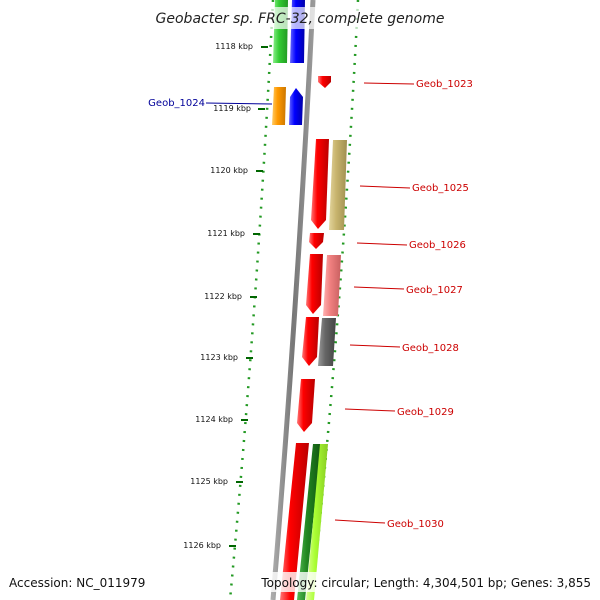 This screenshot has width=600, height=600. What do you see at coordinates (226, 233) in the screenshot?
I see `tick-label: 1121 kbp` at bounding box center [226, 233].